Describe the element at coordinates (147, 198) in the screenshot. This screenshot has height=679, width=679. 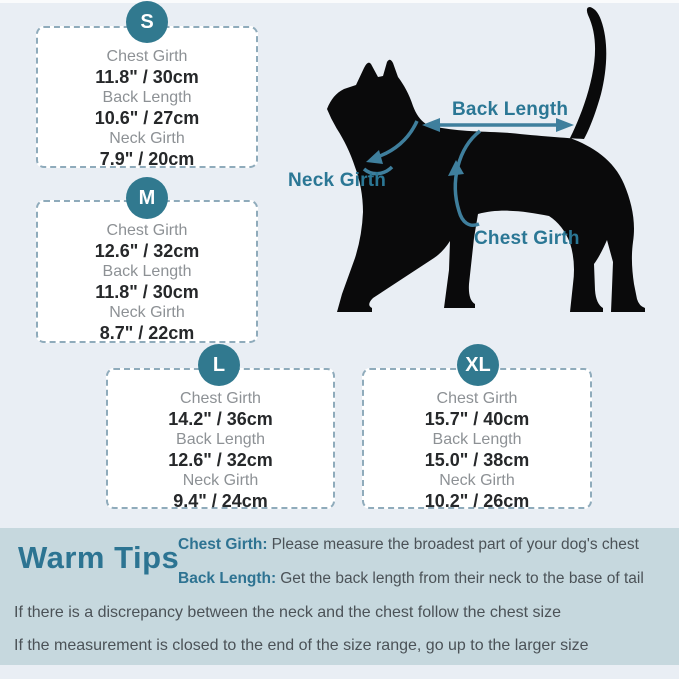
I see `size-badge-m: M` at that location.